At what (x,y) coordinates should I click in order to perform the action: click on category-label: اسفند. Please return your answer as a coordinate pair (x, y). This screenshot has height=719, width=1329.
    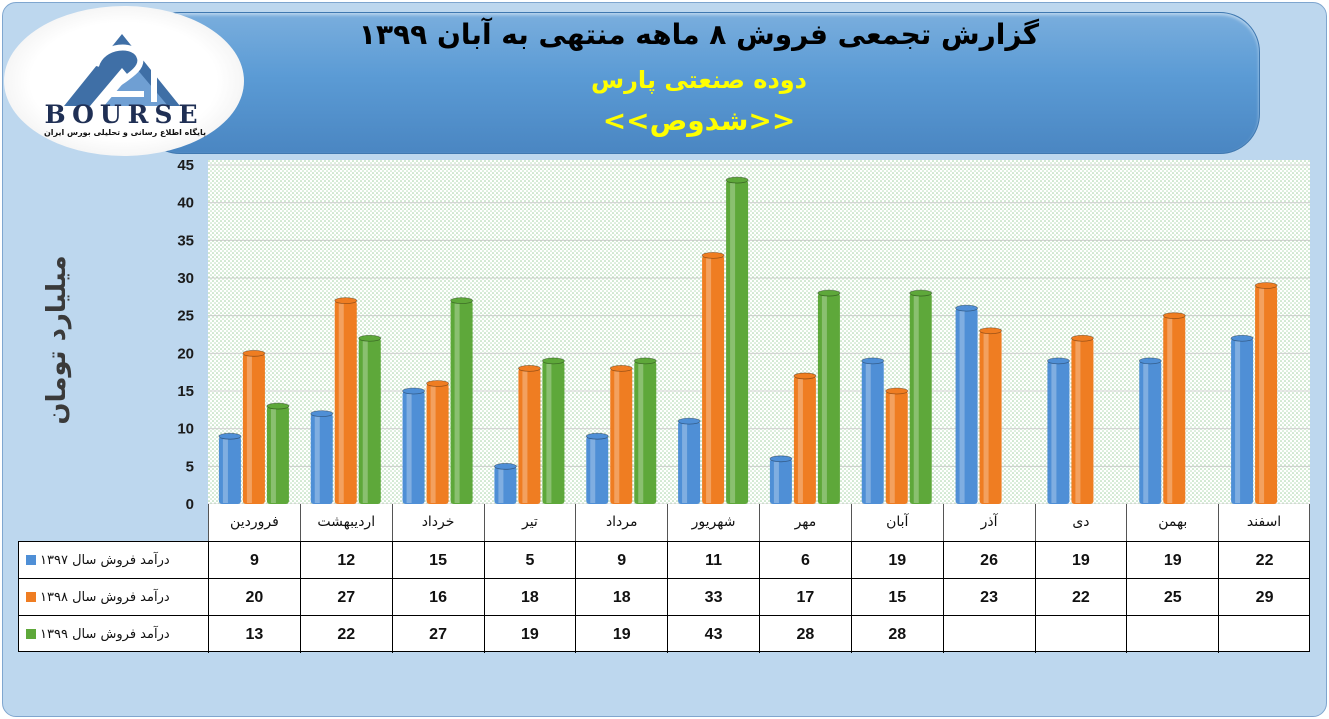
    Looking at the image, I should click on (1264, 522).